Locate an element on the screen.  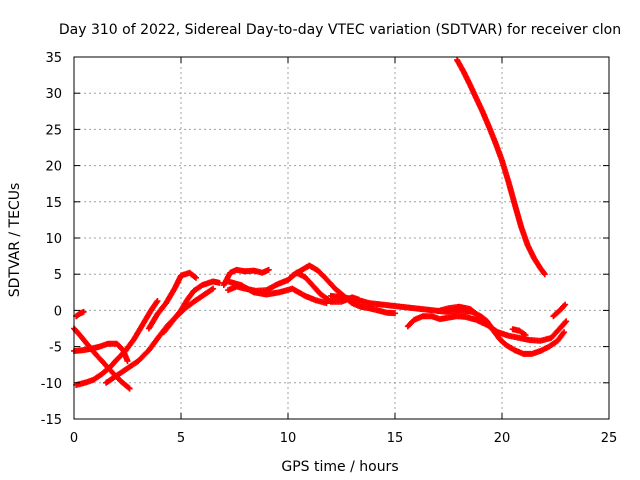
y-tick-label: 30 is located at coordinates (53, 94).